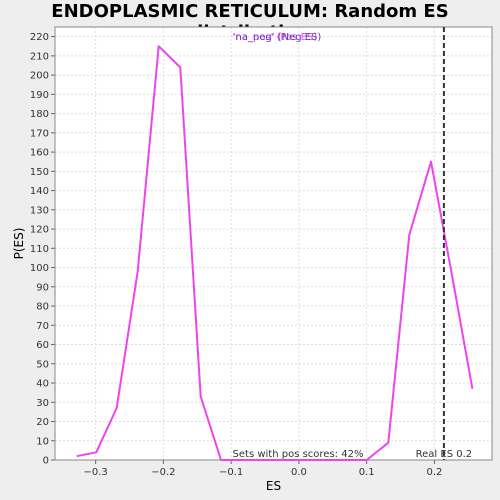 The image size is (500, 500). Describe the element at coordinates (42, 422) in the screenshot. I see `y-tick-label: 20` at that location.